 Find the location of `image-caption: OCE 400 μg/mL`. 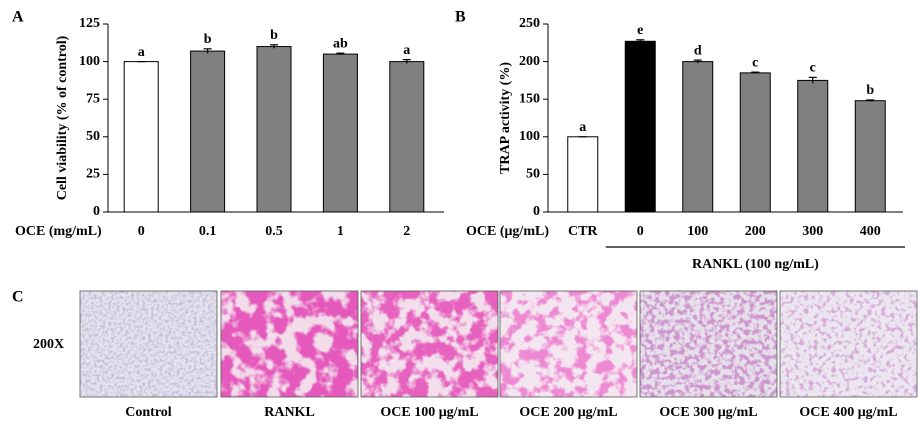

image-caption: OCE 400 μg/mL is located at coordinates (848, 412).